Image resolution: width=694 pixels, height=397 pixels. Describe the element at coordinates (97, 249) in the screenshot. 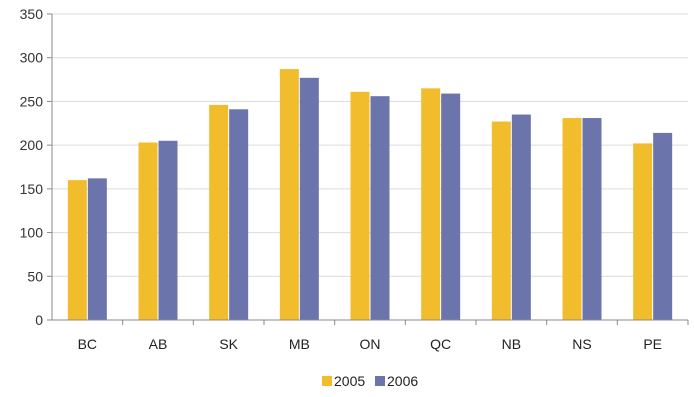

I see `bar-2006-BC` at that location.